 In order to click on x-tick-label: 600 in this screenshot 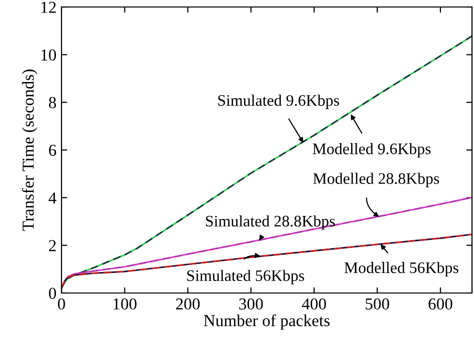, I will do `click(440, 304)`.